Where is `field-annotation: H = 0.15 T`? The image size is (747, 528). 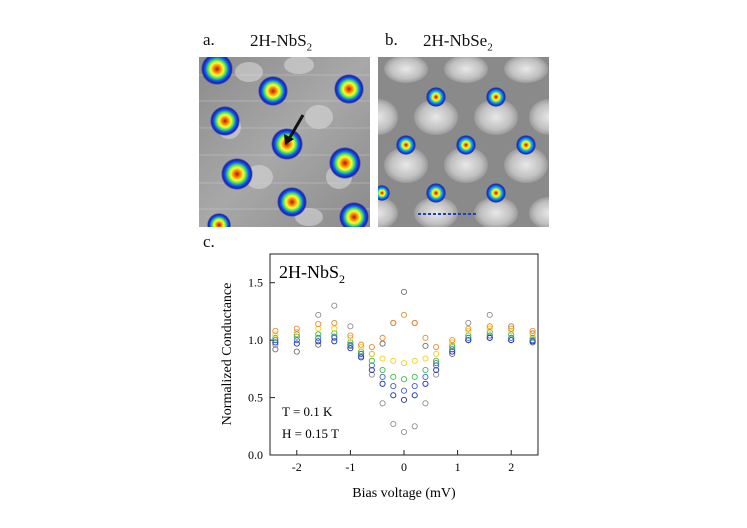
field-annotation: H = 0.15 T is located at coordinates (310, 433).